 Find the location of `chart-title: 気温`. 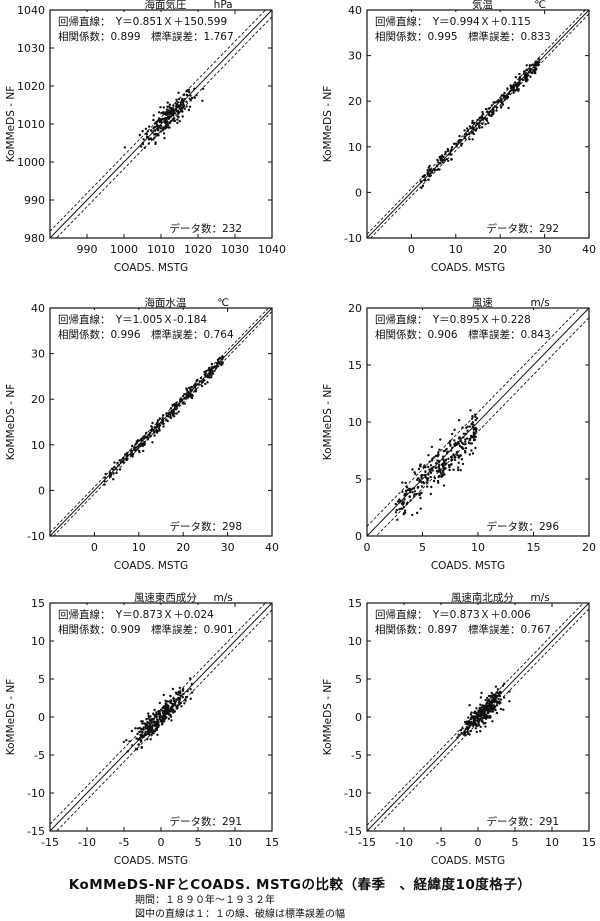

chart-title: 気温 is located at coordinates (482, 5).